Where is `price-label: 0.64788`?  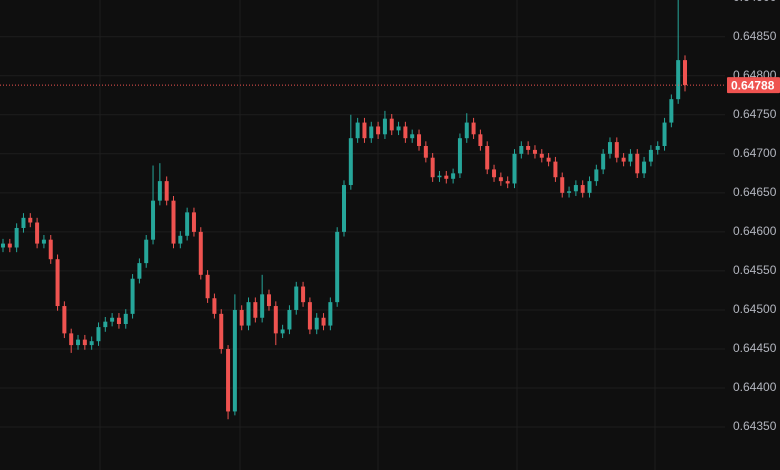 price-label: 0.64788 is located at coordinates (753, 85).